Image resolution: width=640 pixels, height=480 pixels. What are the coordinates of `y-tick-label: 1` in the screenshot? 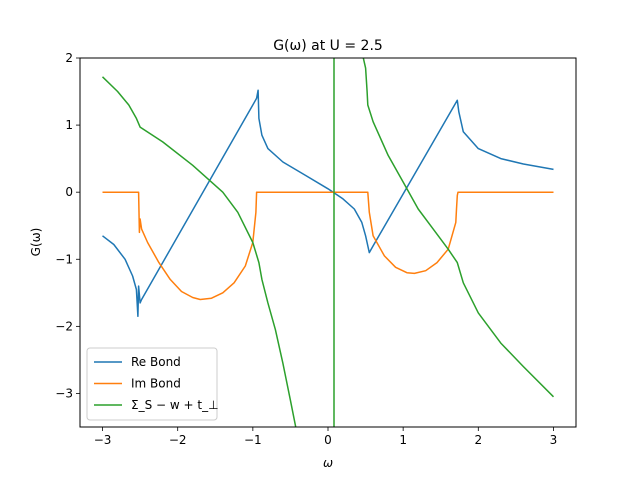 It's located at (69, 125).